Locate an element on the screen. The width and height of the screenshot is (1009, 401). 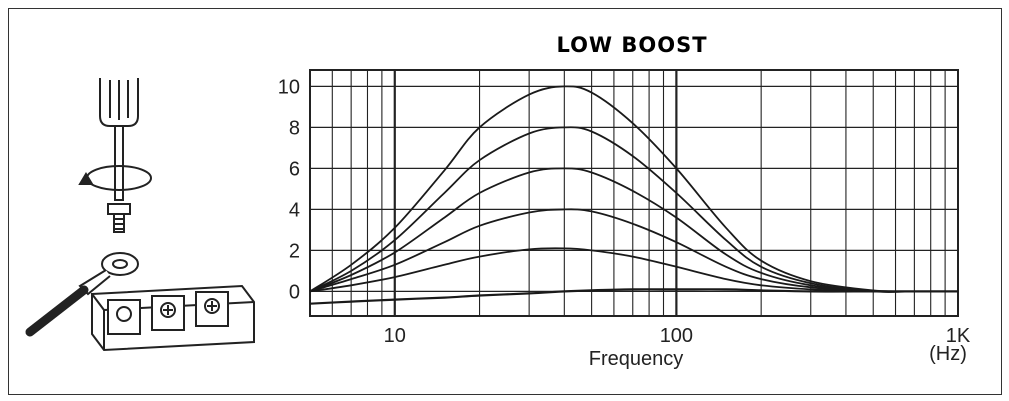
terminal-block-icon is located at coordinates (173, 318).